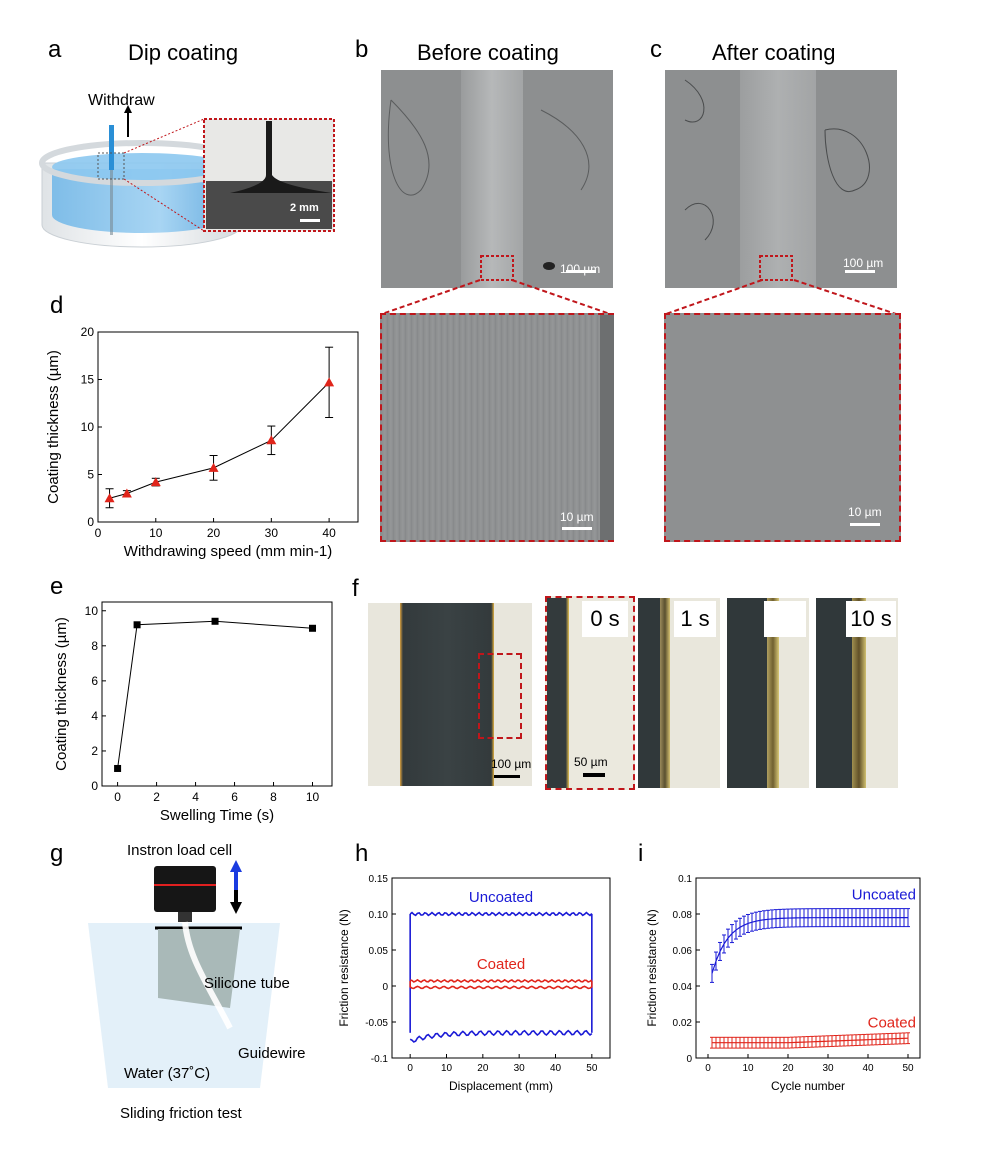  I want to click on panel-g-label: g, so click(57, 853).